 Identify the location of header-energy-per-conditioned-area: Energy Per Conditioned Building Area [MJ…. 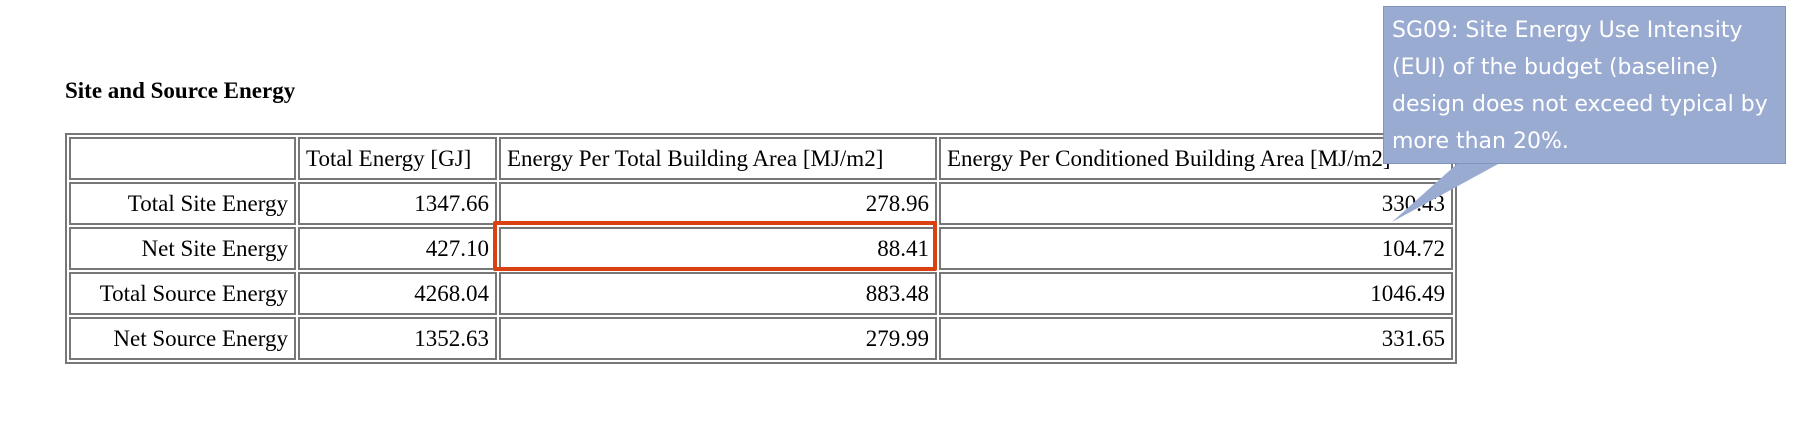
(1196, 158).